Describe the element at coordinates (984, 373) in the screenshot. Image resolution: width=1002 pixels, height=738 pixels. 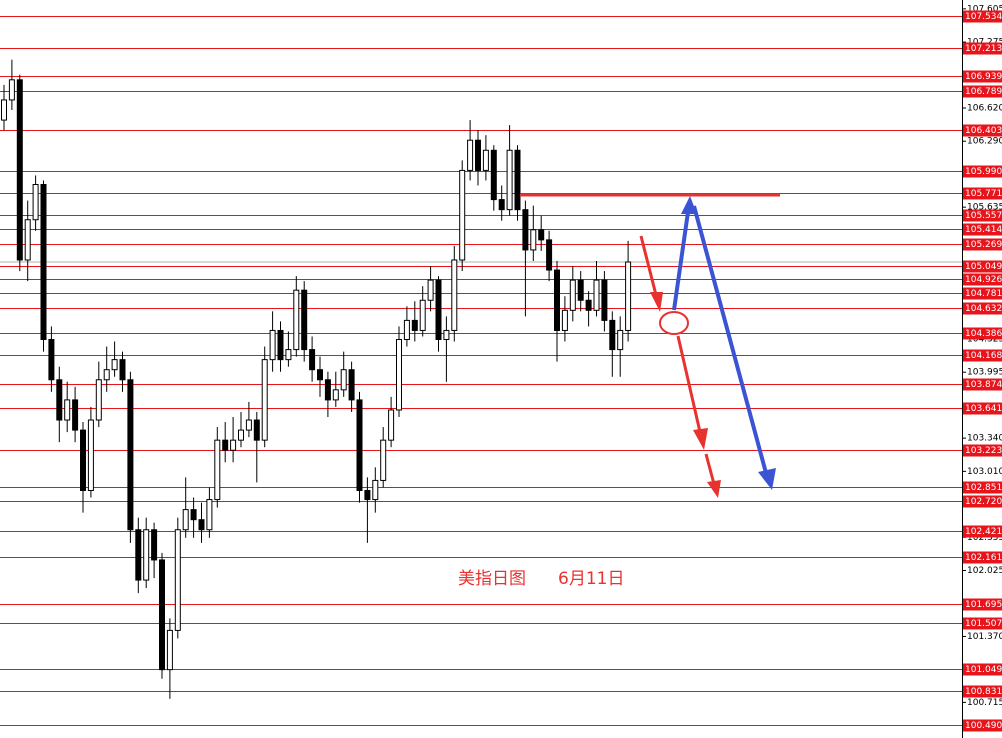
I see `y-tick-label: 103.995` at that location.